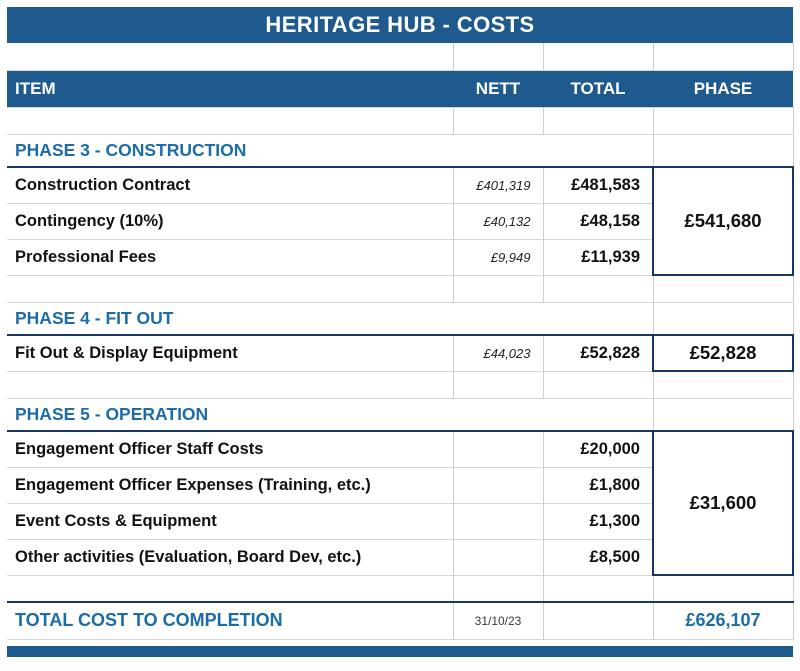 The image size is (800, 671). Describe the element at coordinates (400, 414) in the screenshot. I see `section-header-row: PHASE 5 - OPERATION` at that location.